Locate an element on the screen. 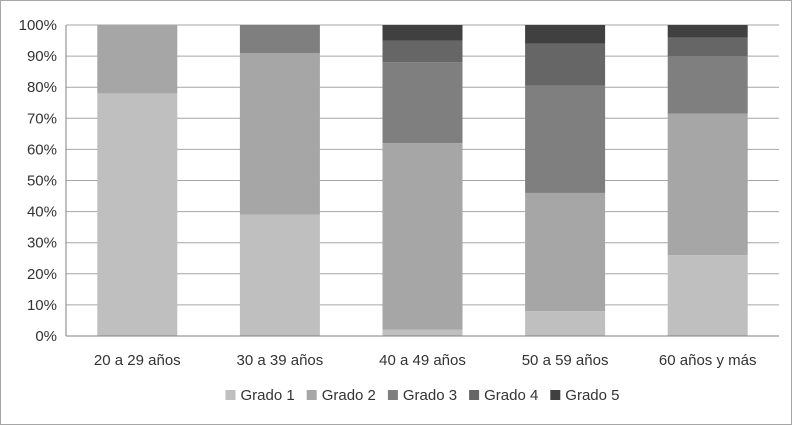 Image resolution: width=792 pixels, height=425 pixels. y-tick-label: 40% is located at coordinates (42, 212).